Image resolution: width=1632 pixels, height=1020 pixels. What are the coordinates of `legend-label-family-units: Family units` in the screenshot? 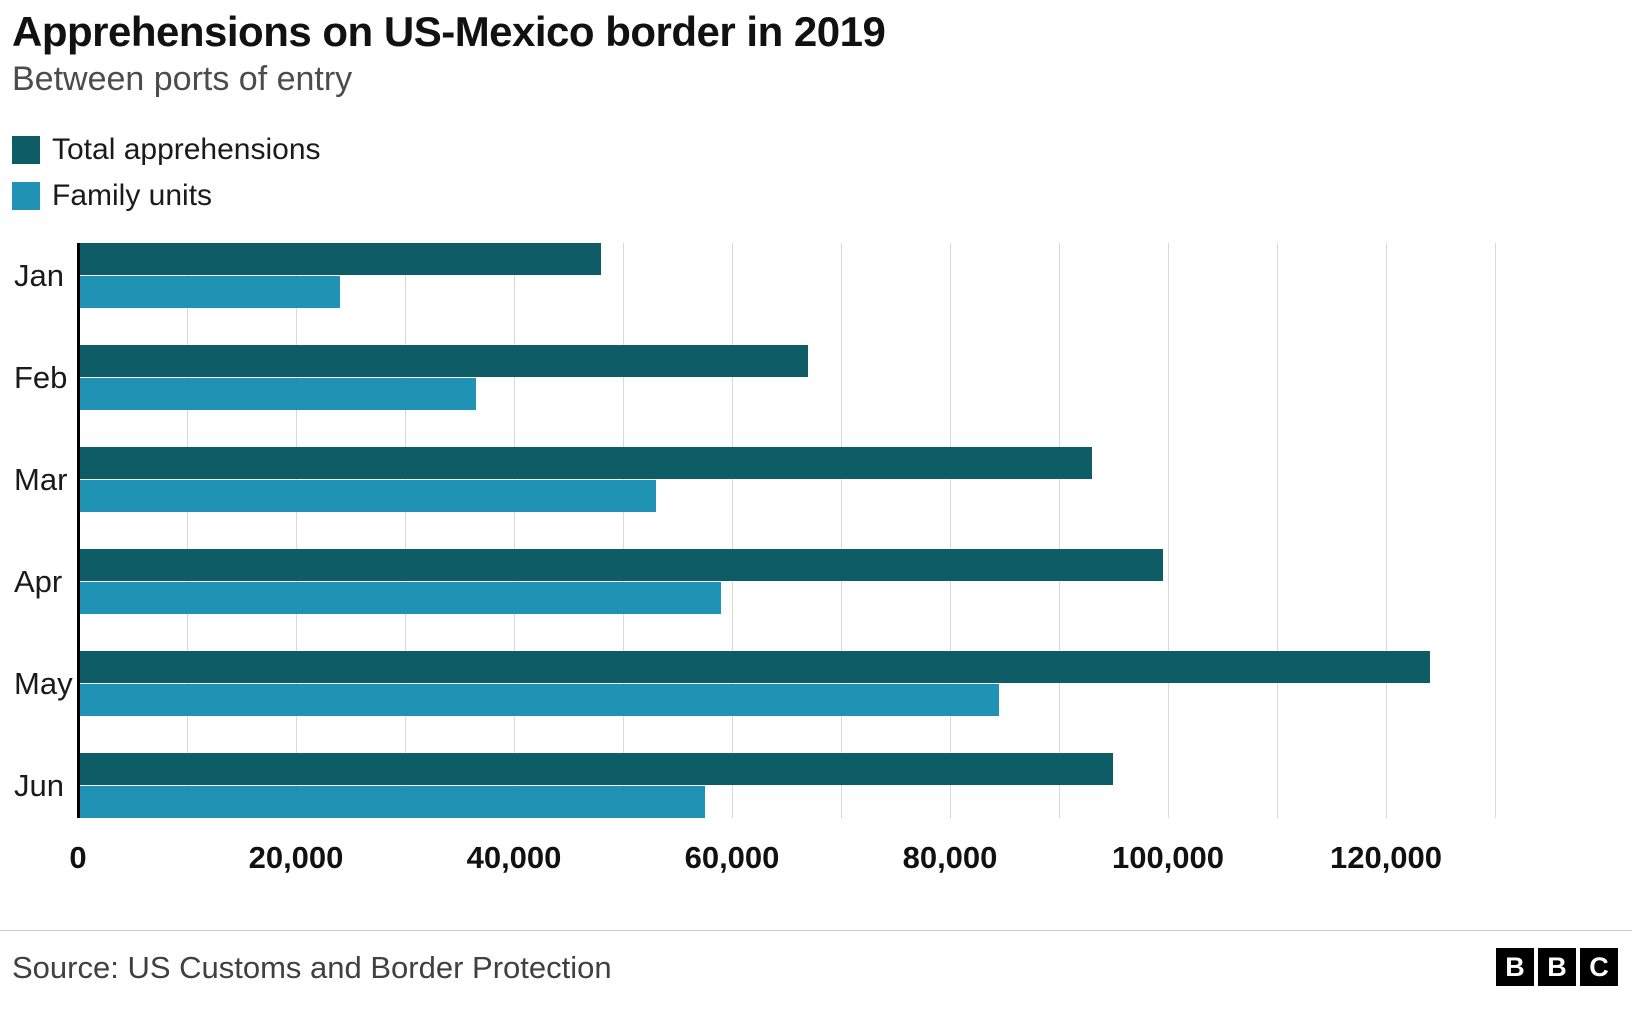 It's located at (132, 195).